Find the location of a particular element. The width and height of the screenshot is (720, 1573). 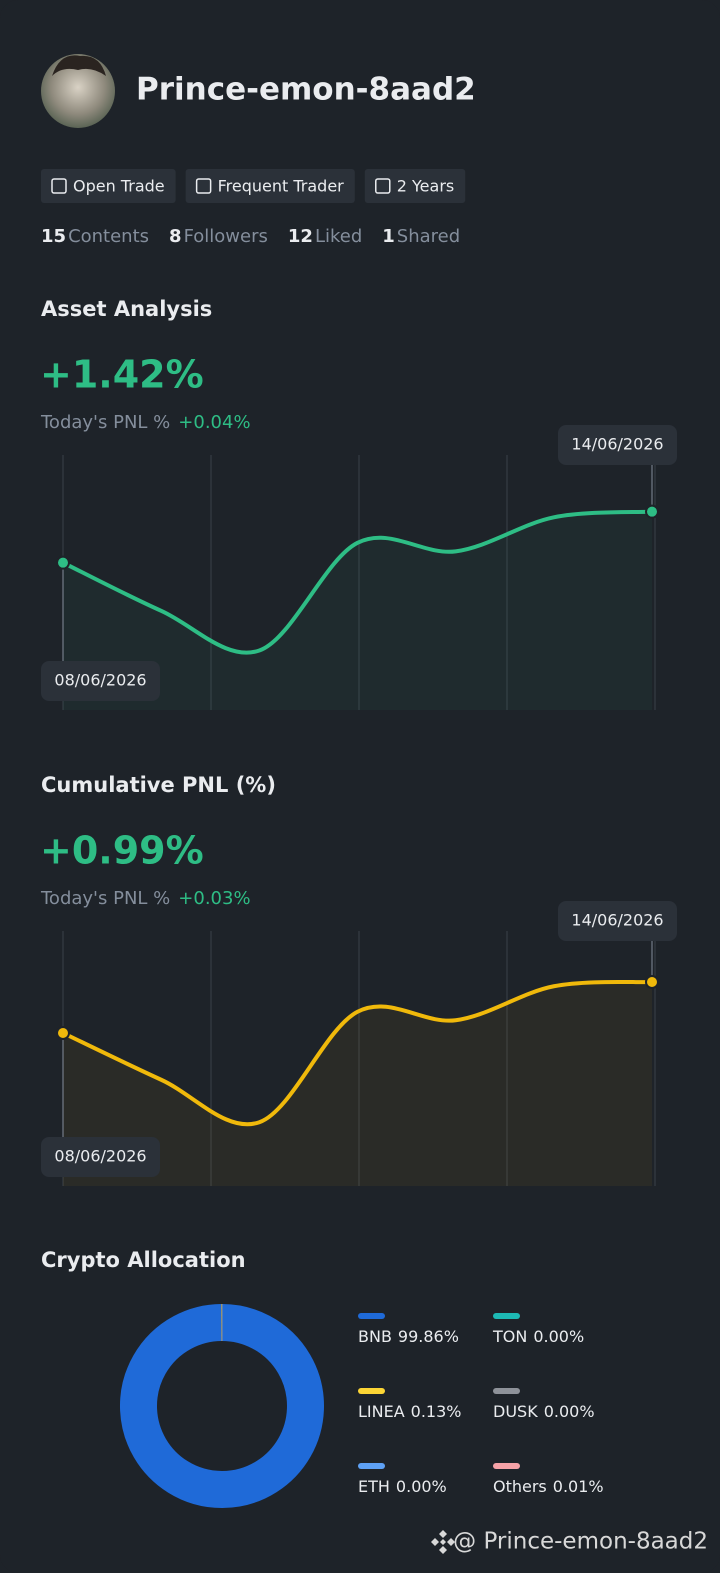

stat: 12 Liked is located at coordinates (325, 236).